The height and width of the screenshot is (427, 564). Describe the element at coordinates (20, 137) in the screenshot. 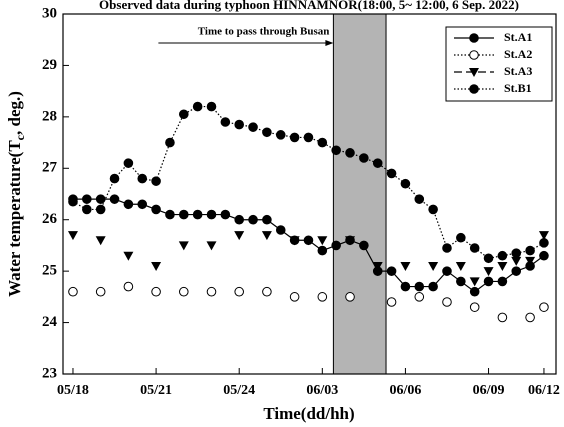

I see `y-label-subscript: c` at that location.